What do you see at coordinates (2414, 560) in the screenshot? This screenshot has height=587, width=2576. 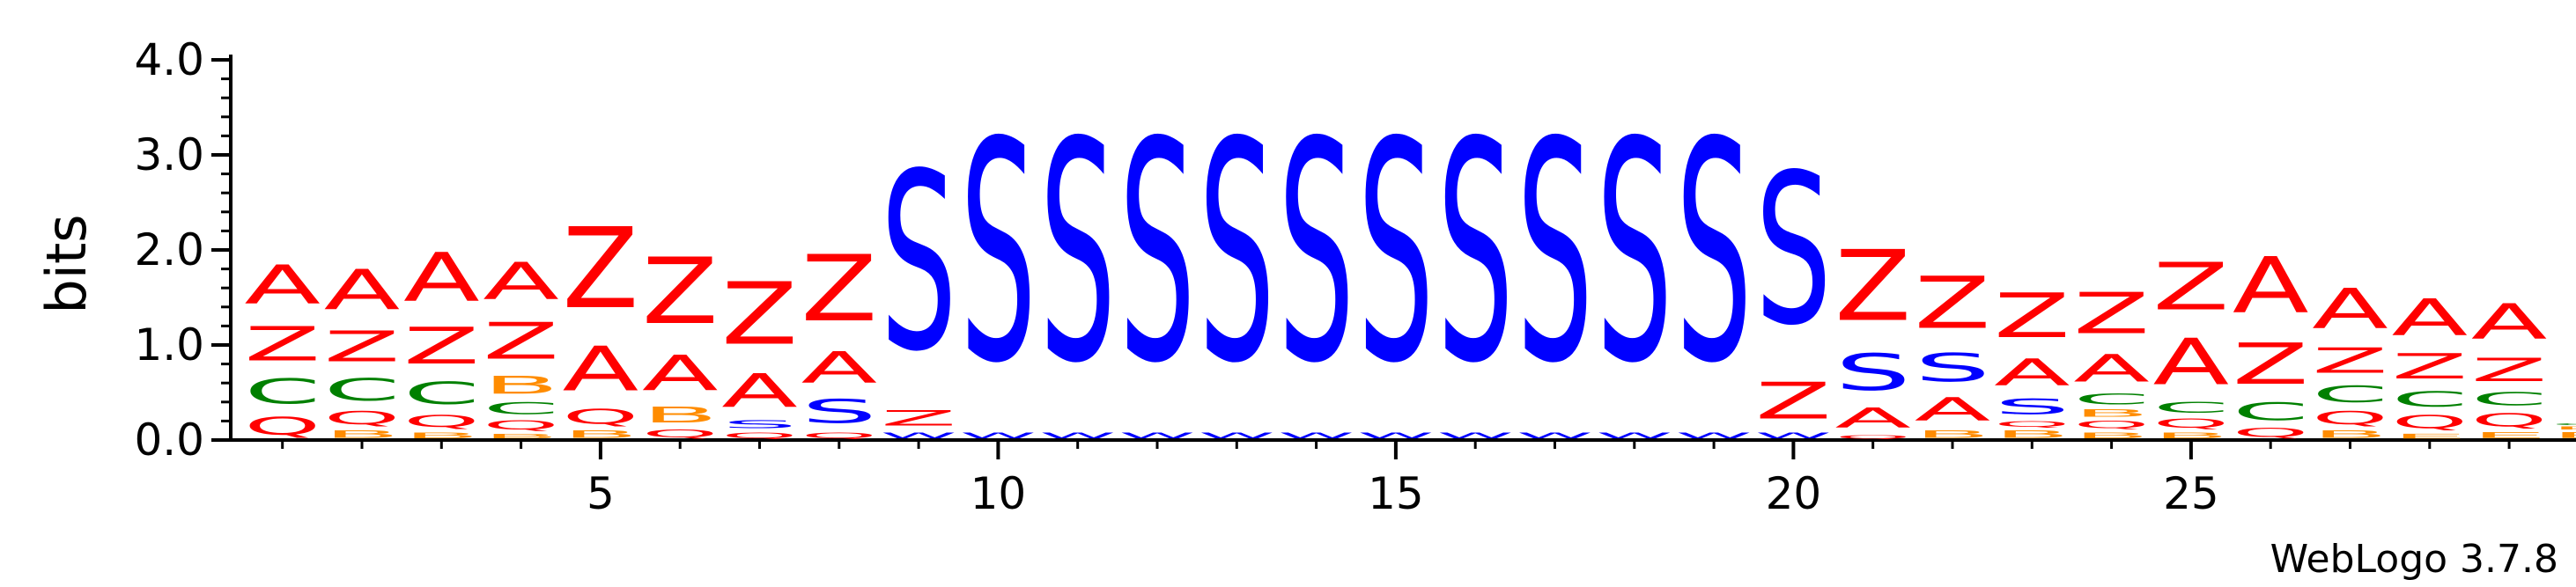 I see `footer-label: WebLogo 3.7.8` at bounding box center [2414, 560].